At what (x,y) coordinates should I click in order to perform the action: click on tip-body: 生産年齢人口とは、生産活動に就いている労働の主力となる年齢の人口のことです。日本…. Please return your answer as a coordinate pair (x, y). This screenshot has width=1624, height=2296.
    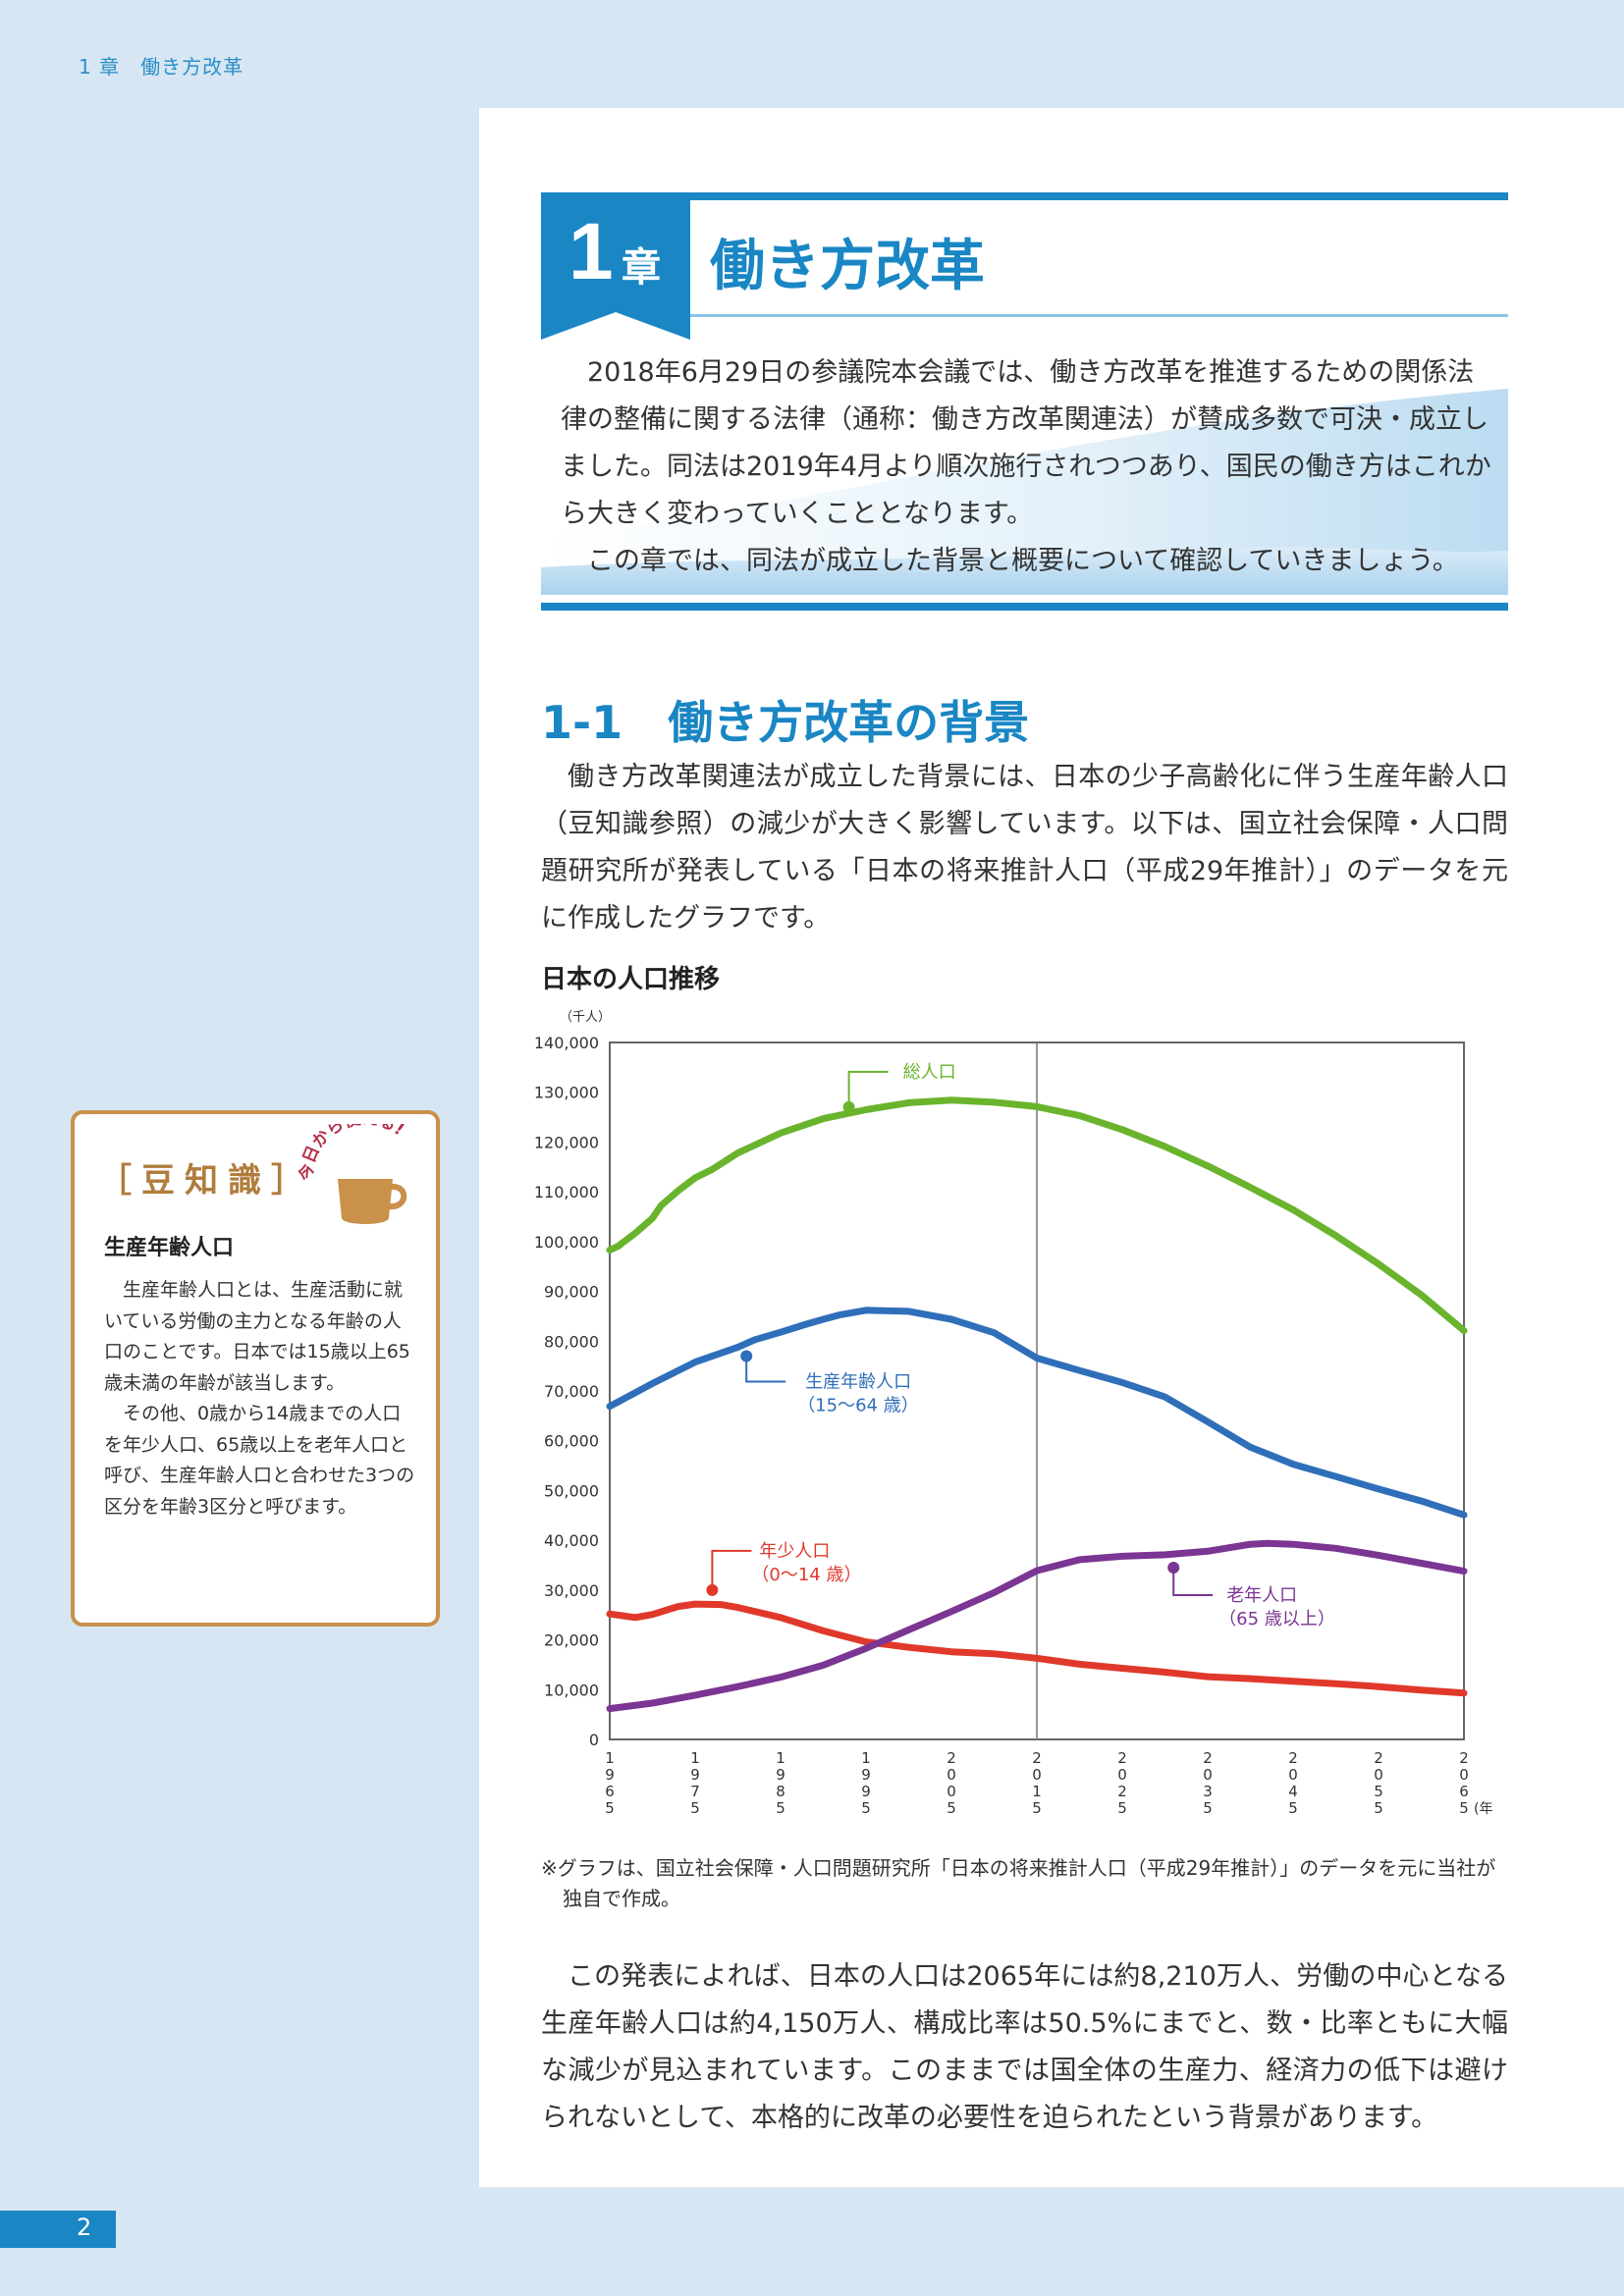
    Looking at the image, I should click on (260, 1398).